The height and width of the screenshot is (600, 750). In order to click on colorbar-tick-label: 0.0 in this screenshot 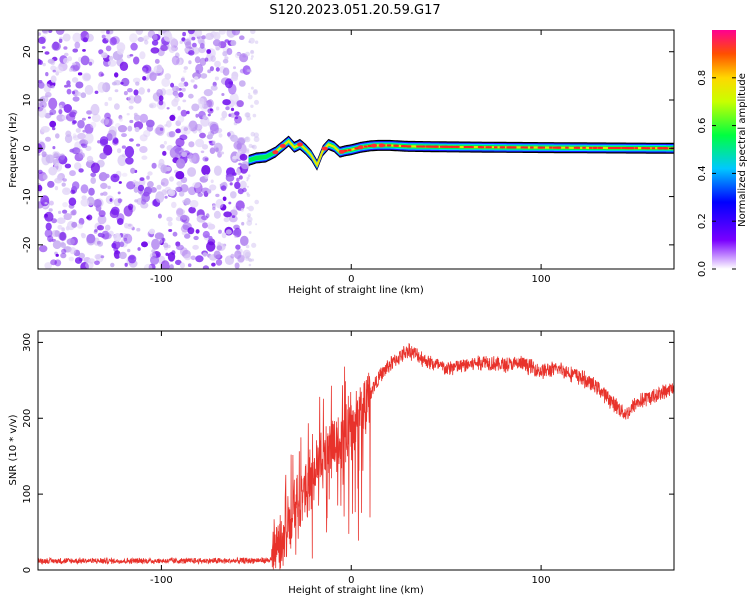, I will do `click(702, 269)`.